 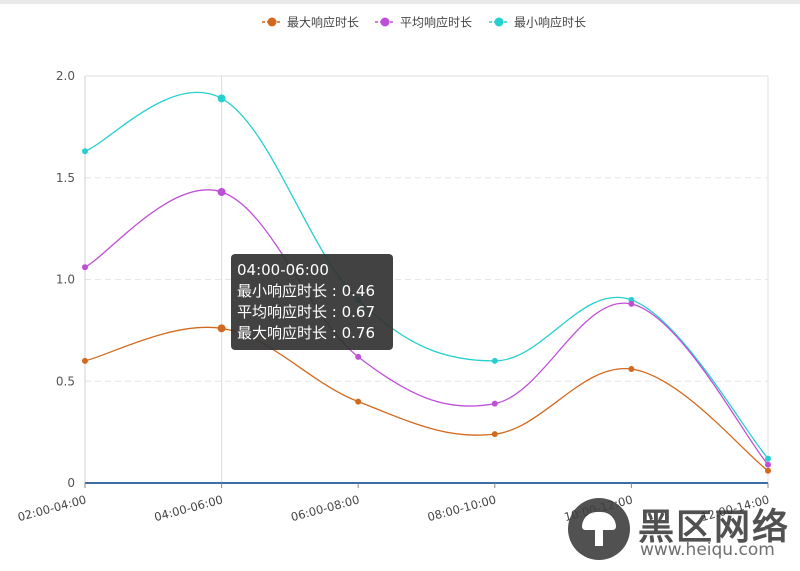 What do you see at coordinates (599, 529) in the screenshot?
I see `watermark-logo-icon` at bounding box center [599, 529].